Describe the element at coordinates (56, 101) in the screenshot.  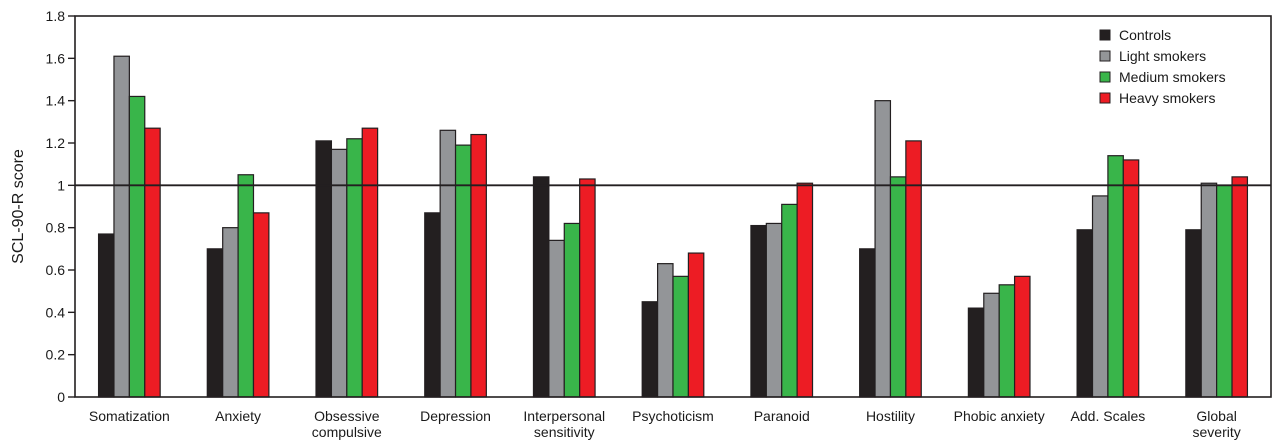
I see `y-tick-label: 1.4` at that location.